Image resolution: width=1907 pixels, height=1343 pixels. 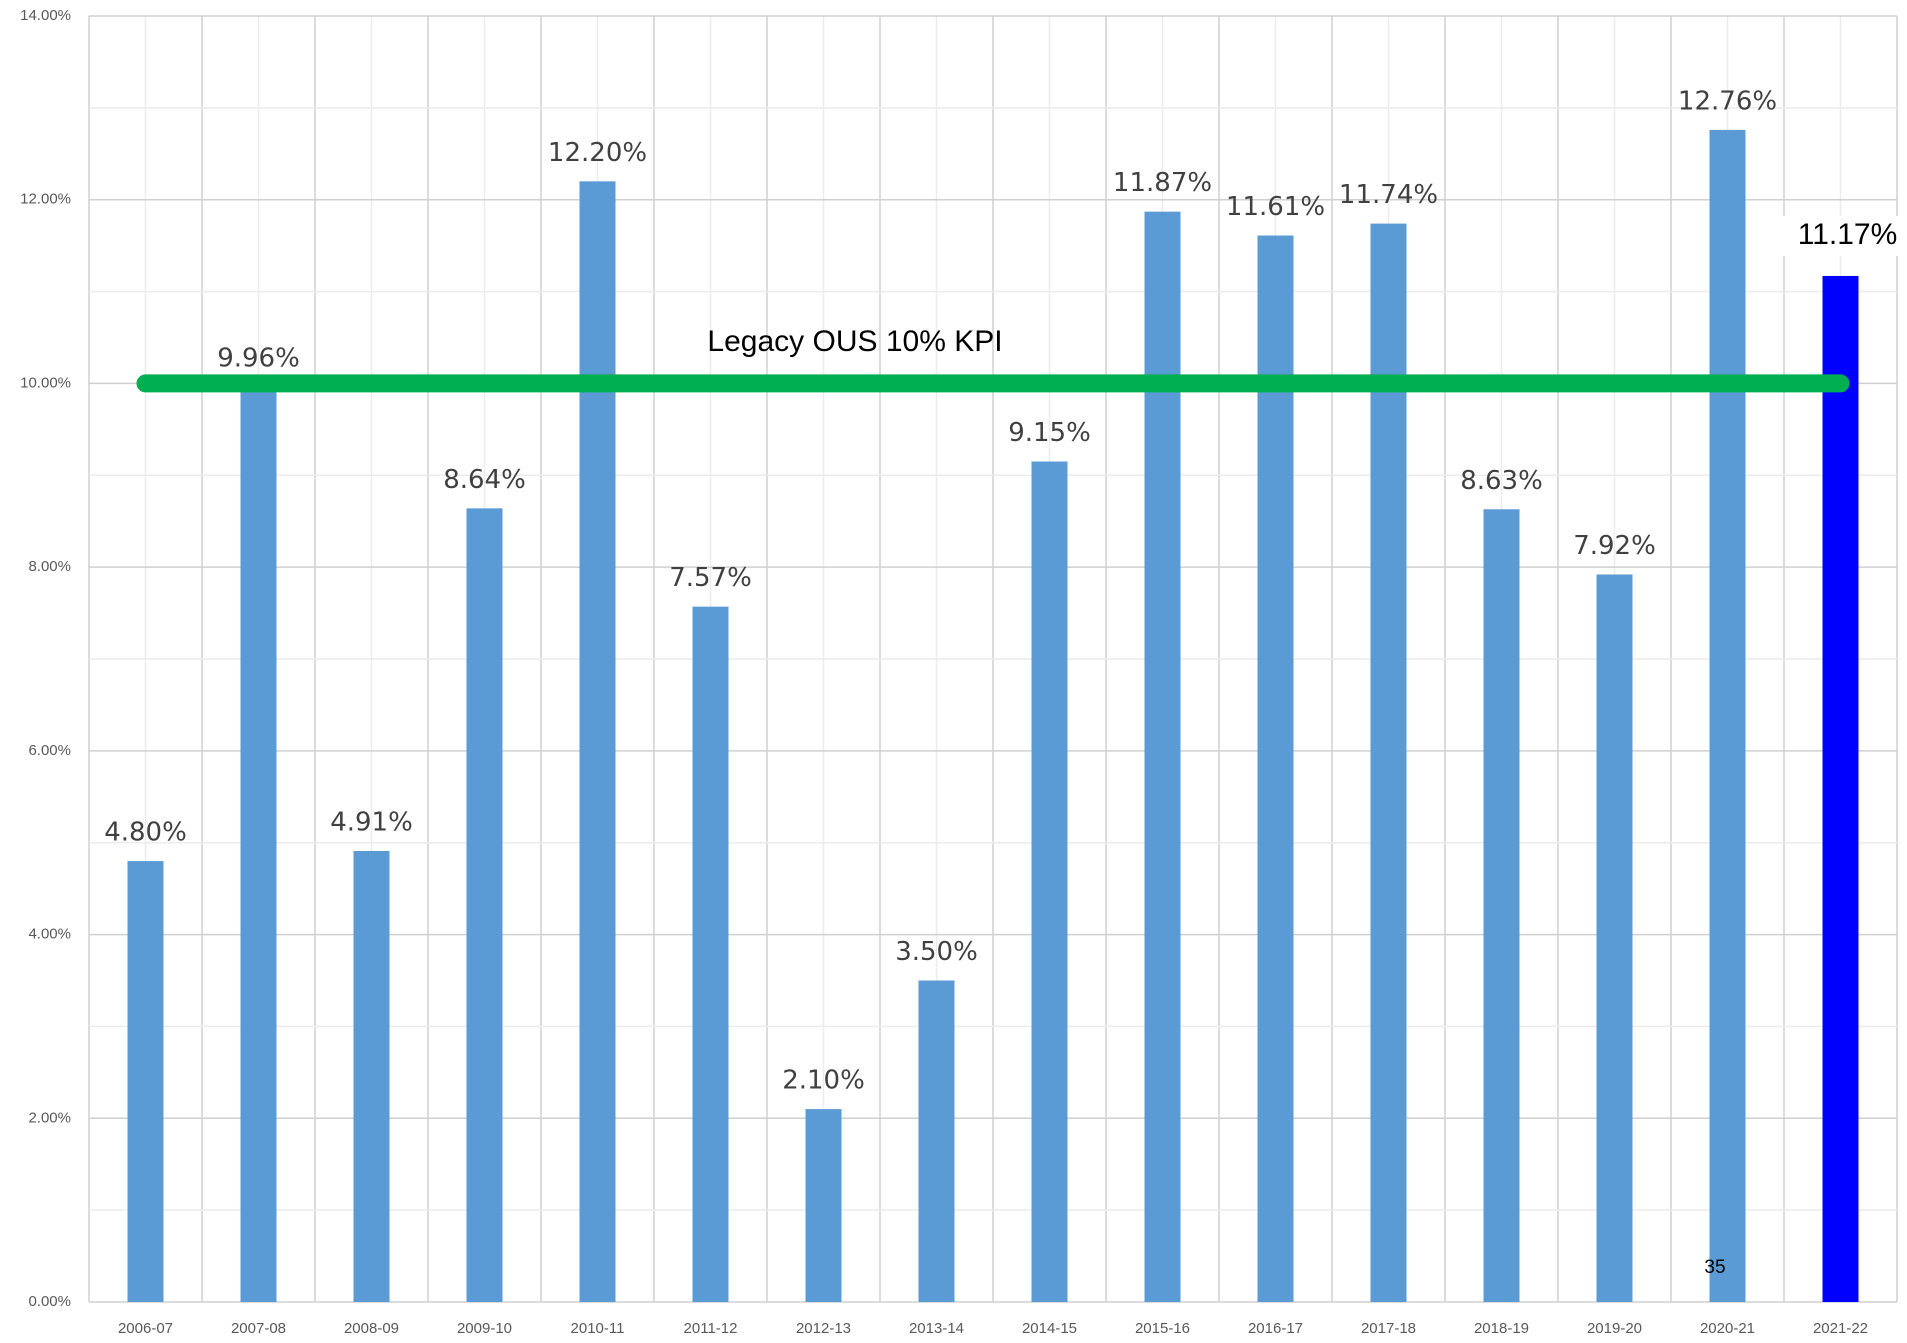 I want to click on y-tick-label: 14.00%, so click(x=45, y=15).